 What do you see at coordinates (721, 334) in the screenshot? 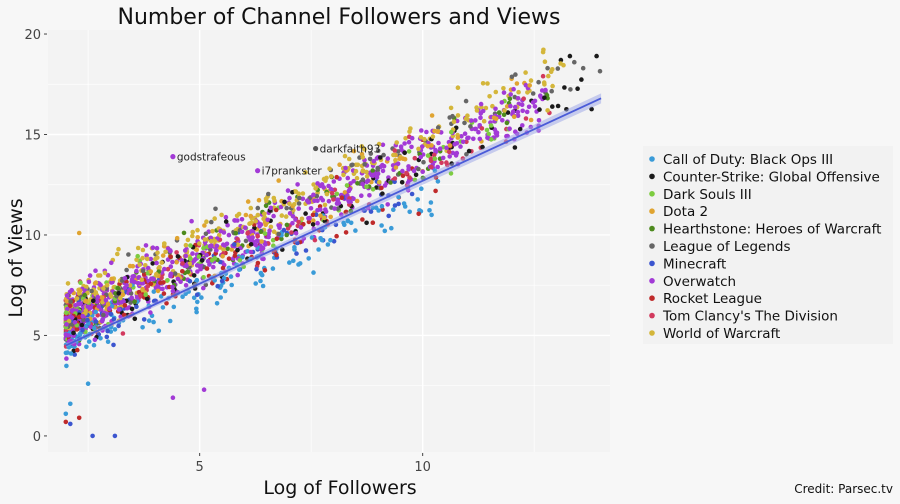
I see `legend-label: World of Warcraft` at bounding box center [721, 334].